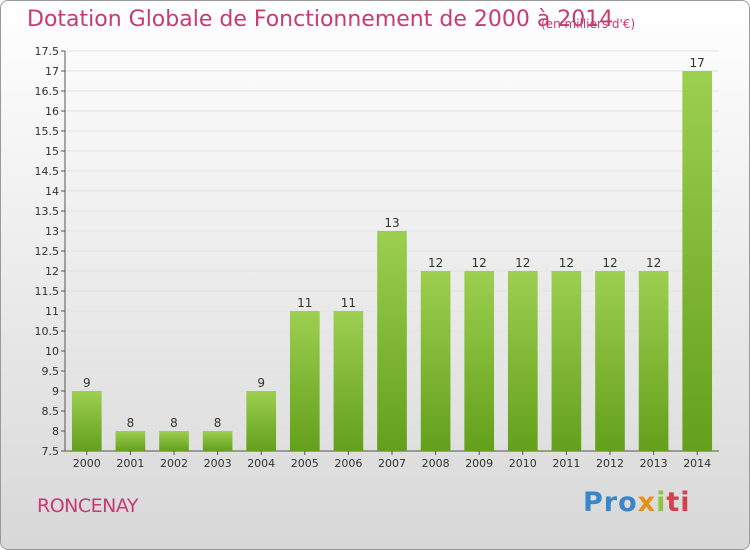 The image size is (750, 550). What do you see at coordinates (391, 223) in the screenshot?
I see `bar-value-label: 13` at bounding box center [391, 223].